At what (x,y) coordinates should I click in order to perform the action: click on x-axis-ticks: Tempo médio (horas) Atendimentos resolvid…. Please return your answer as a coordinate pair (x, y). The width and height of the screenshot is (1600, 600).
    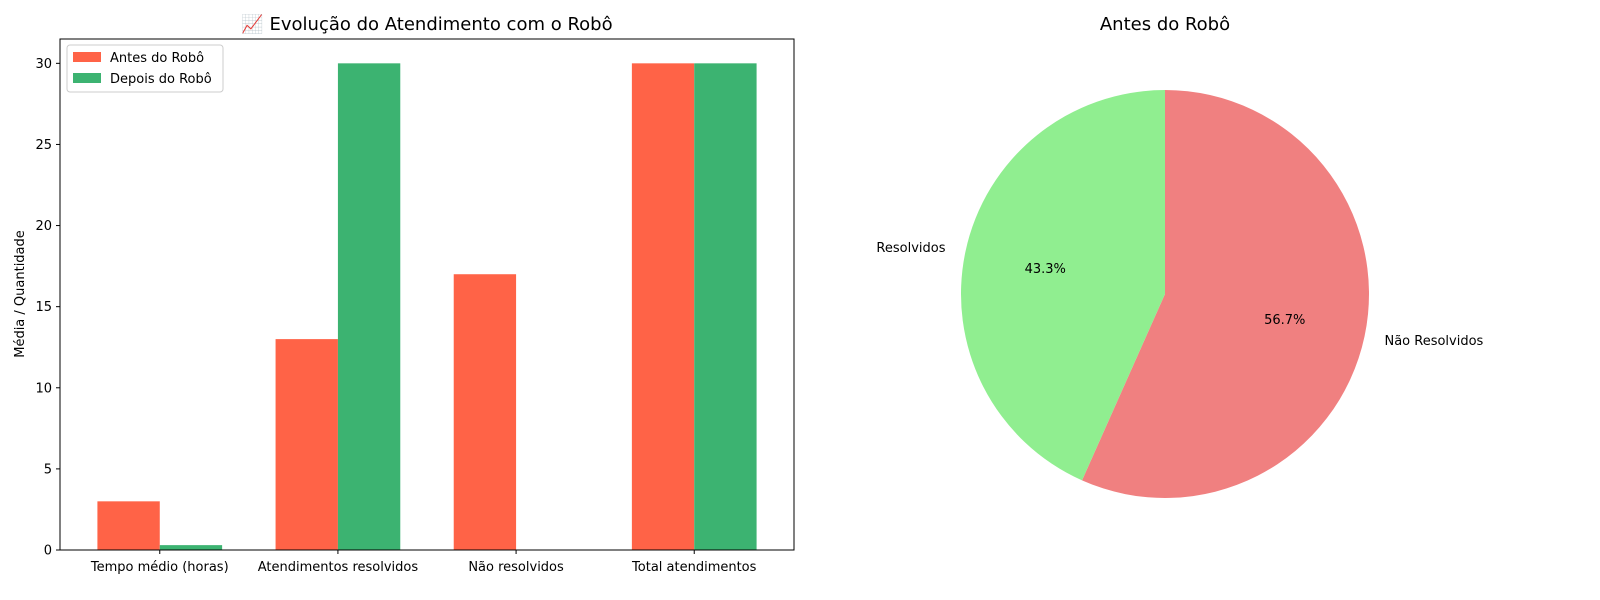
    Looking at the image, I should click on (423, 562).